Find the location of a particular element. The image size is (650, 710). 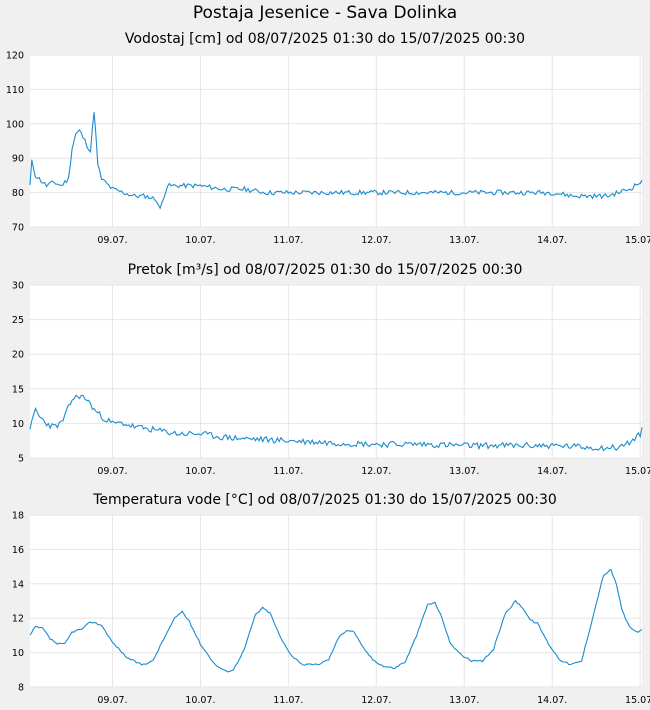

page-title: Postaja Jesenice - Sava Dolinka is located at coordinates (325, 13).